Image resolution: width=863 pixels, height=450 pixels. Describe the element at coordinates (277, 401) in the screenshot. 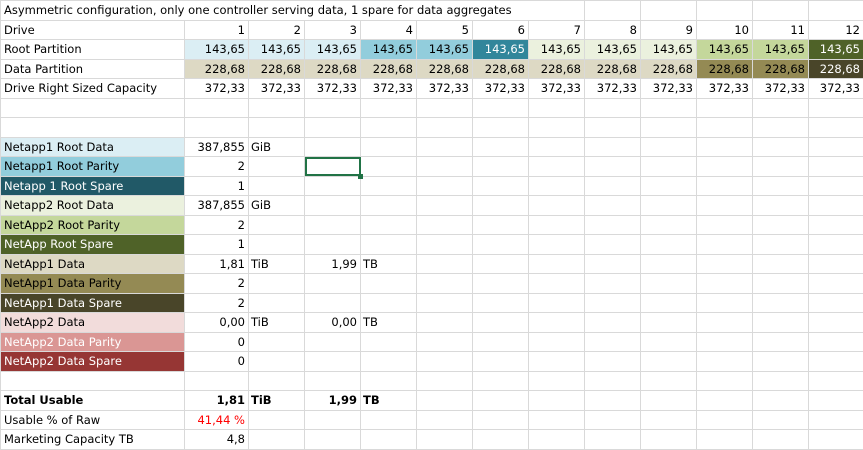

I see `total-usable-unit: TiB` at that location.